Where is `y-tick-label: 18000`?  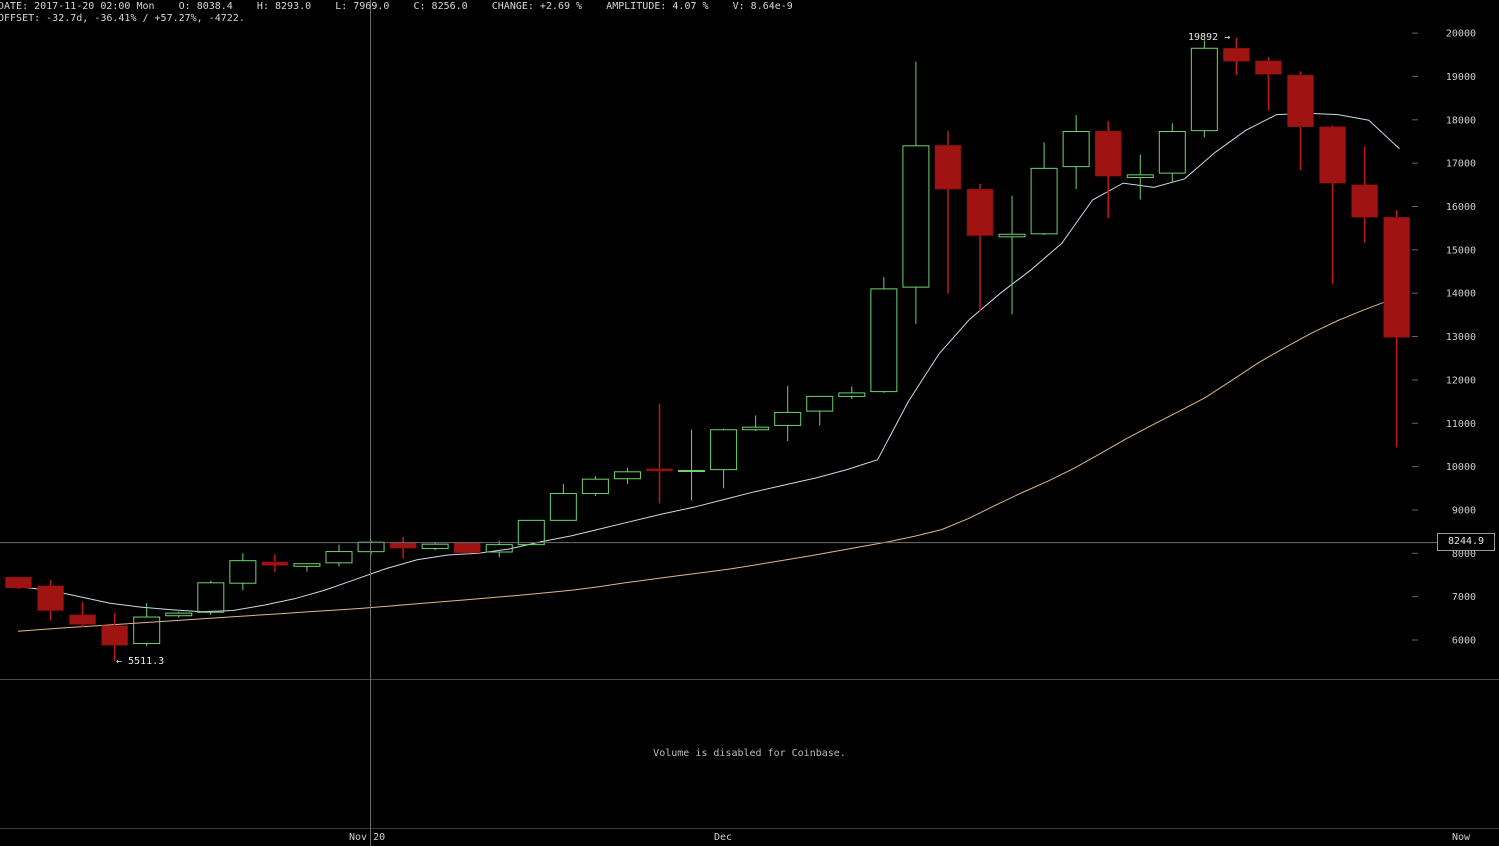 y-tick-label: 18000 is located at coordinates (1461, 120).